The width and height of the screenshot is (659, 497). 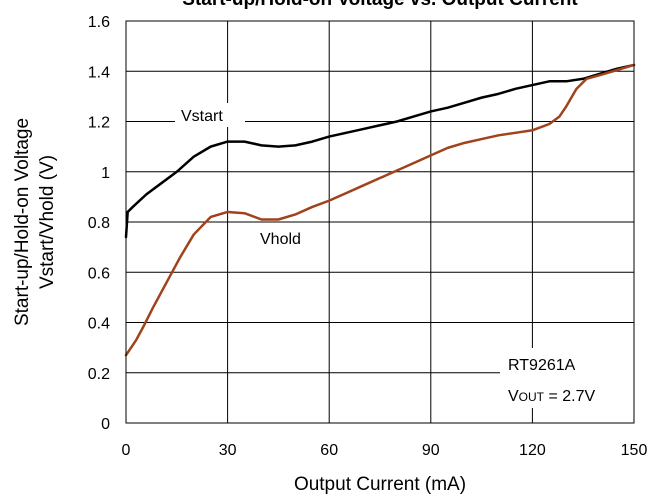 What do you see at coordinates (567, 378) in the screenshot?
I see `info-box-bg` at bounding box center [567, 378].